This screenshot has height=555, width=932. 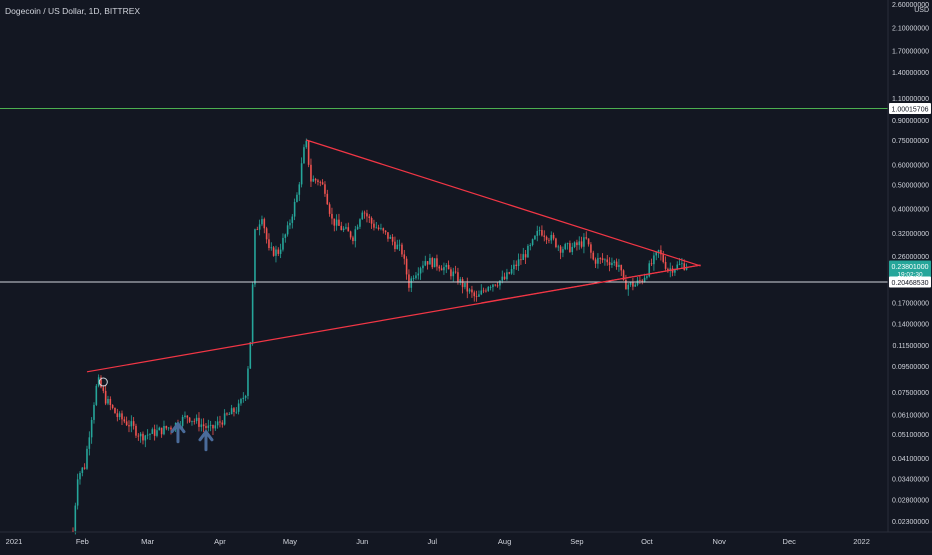 I want to click on circle-annotation, so click(x=103, y=382).